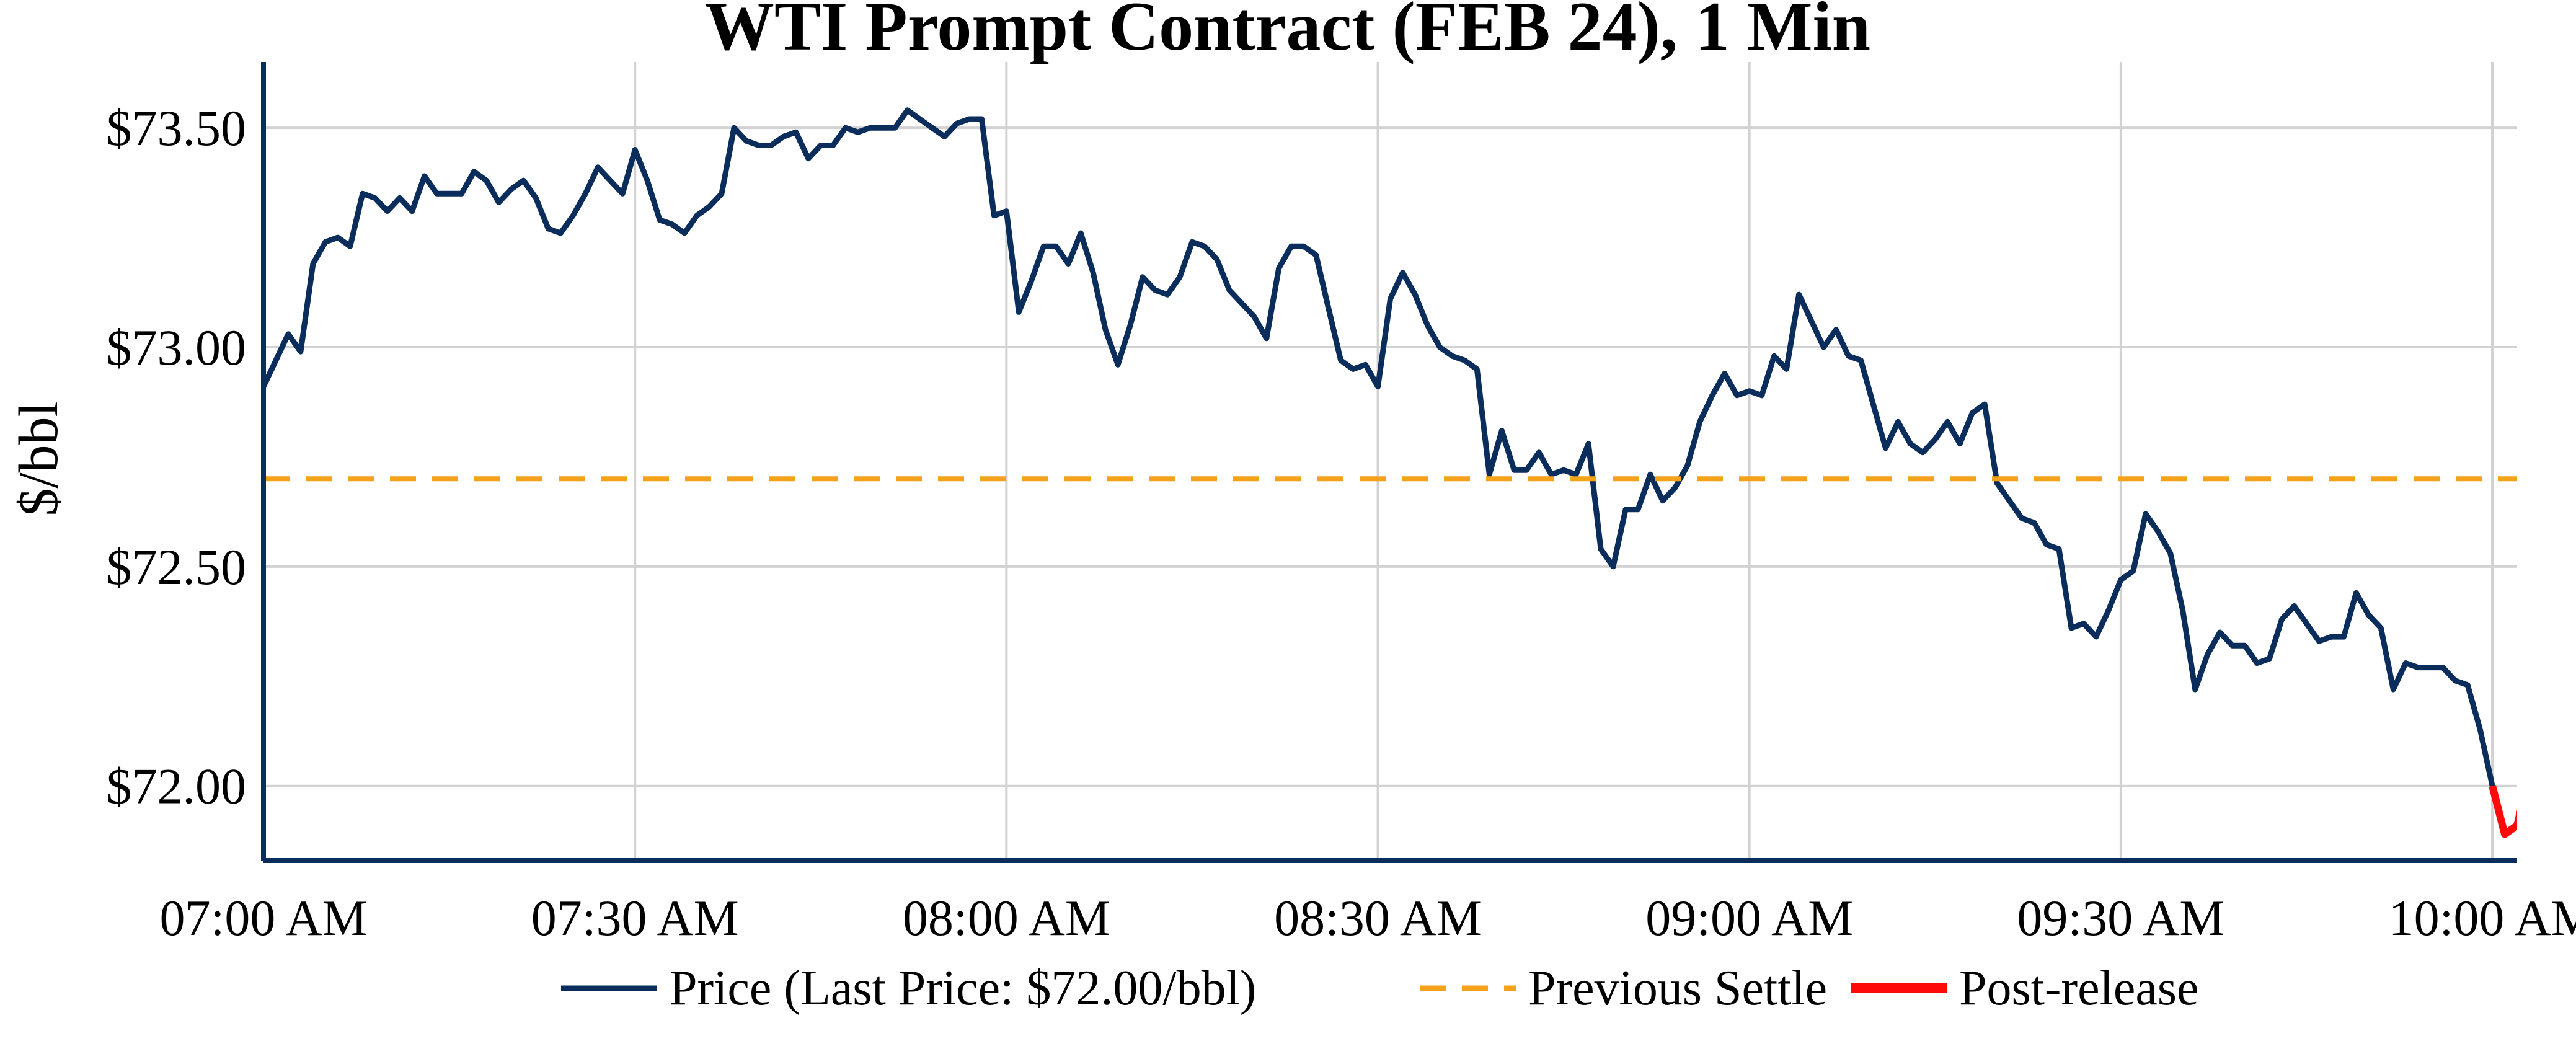 This screenshot has width=2576, height=1054. Describe the element at coordinates (2482, 918) in the screenshot. I see `x-tick-label: 10:00 AM` at that location.